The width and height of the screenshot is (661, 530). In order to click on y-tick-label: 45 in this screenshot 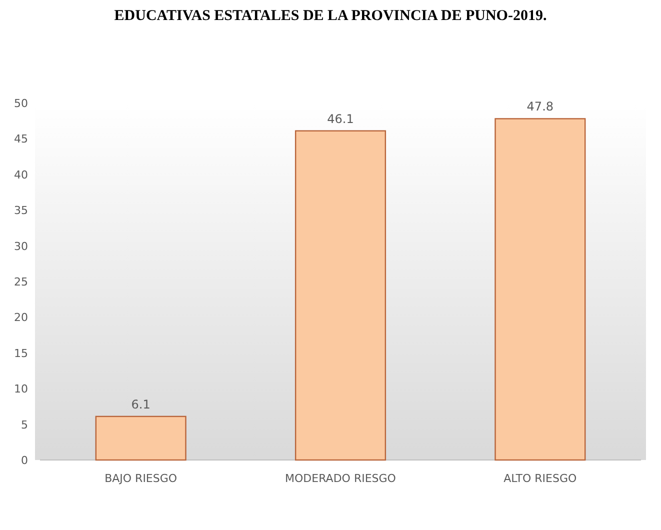, I will do `click(21, 139)`.